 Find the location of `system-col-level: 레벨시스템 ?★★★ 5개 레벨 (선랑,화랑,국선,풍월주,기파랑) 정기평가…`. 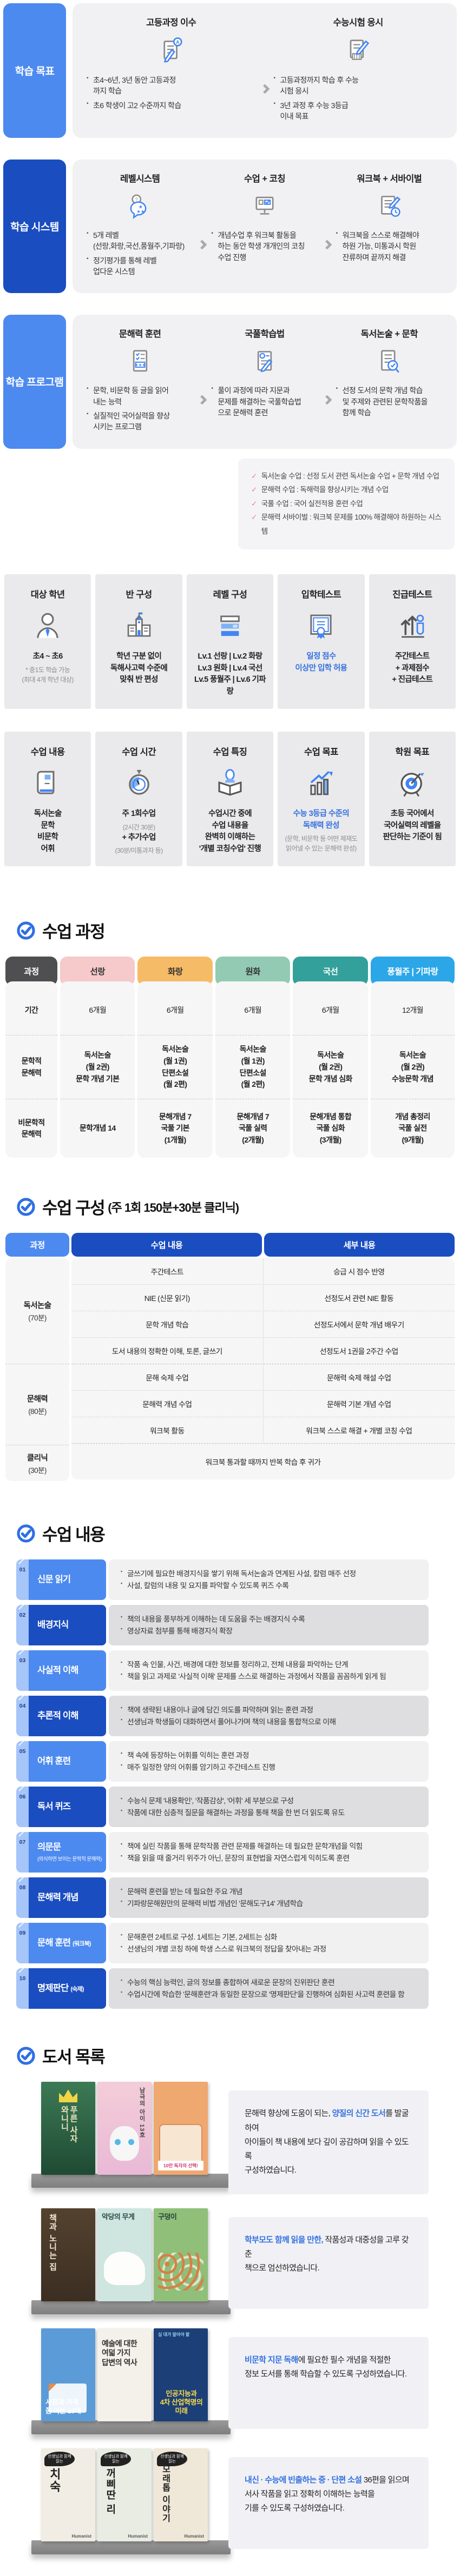

system-col-level: 레벨시스템 ?★★★ 5개 레벨 (선랑,화랑,국선,풍월주,기파랑) 정기평가… is located at coordinates (140, 225).